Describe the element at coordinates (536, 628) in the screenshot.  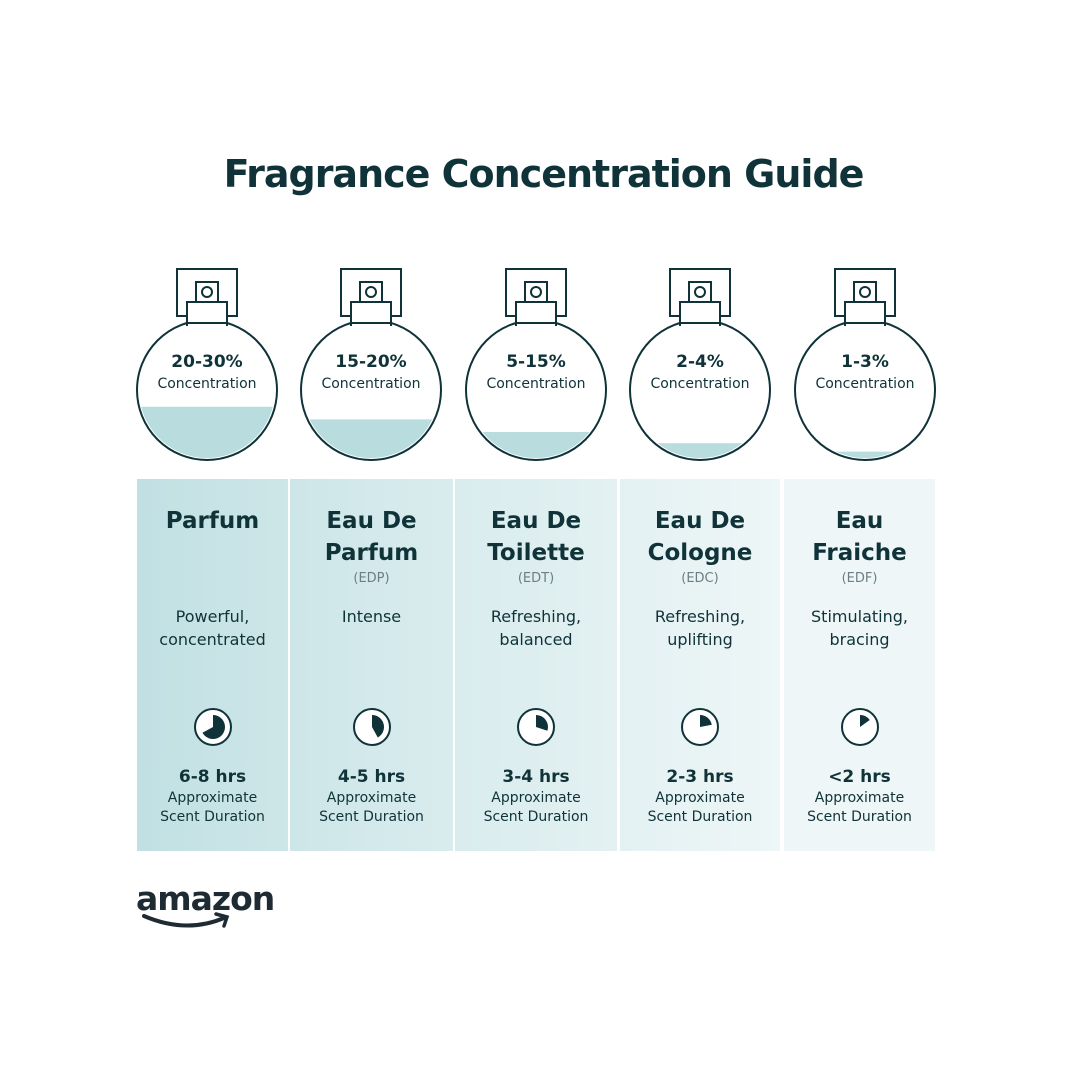
I see `fragrance-description: Refreshing, balanced` at that location.